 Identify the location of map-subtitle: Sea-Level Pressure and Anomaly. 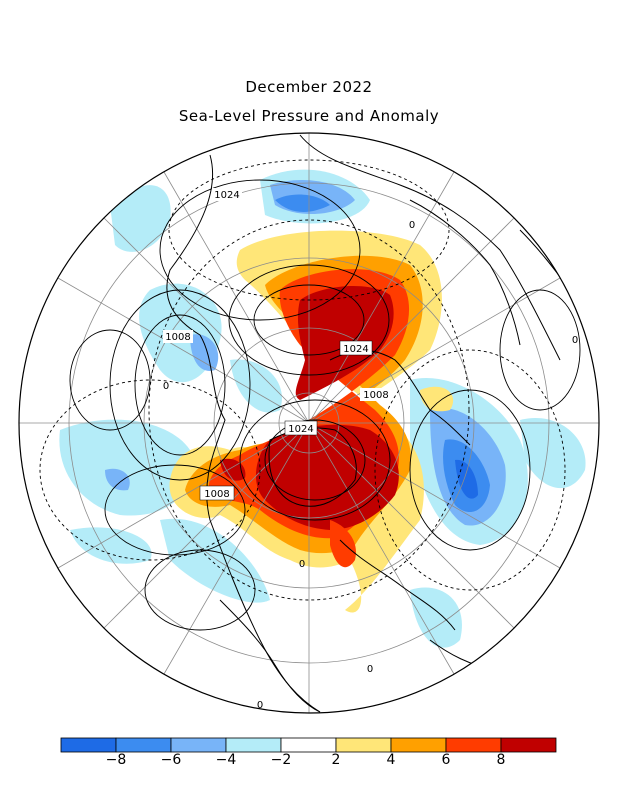
(309, 116).